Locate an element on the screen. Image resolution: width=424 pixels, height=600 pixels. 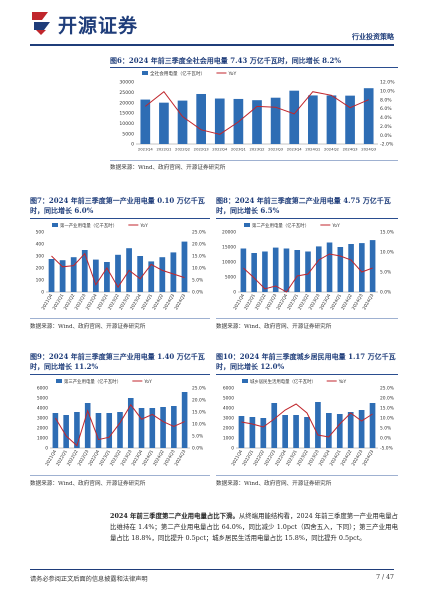
legend-bar-label: 全社会用电量（亿千瓦时） is located at coordinates (177, 73).